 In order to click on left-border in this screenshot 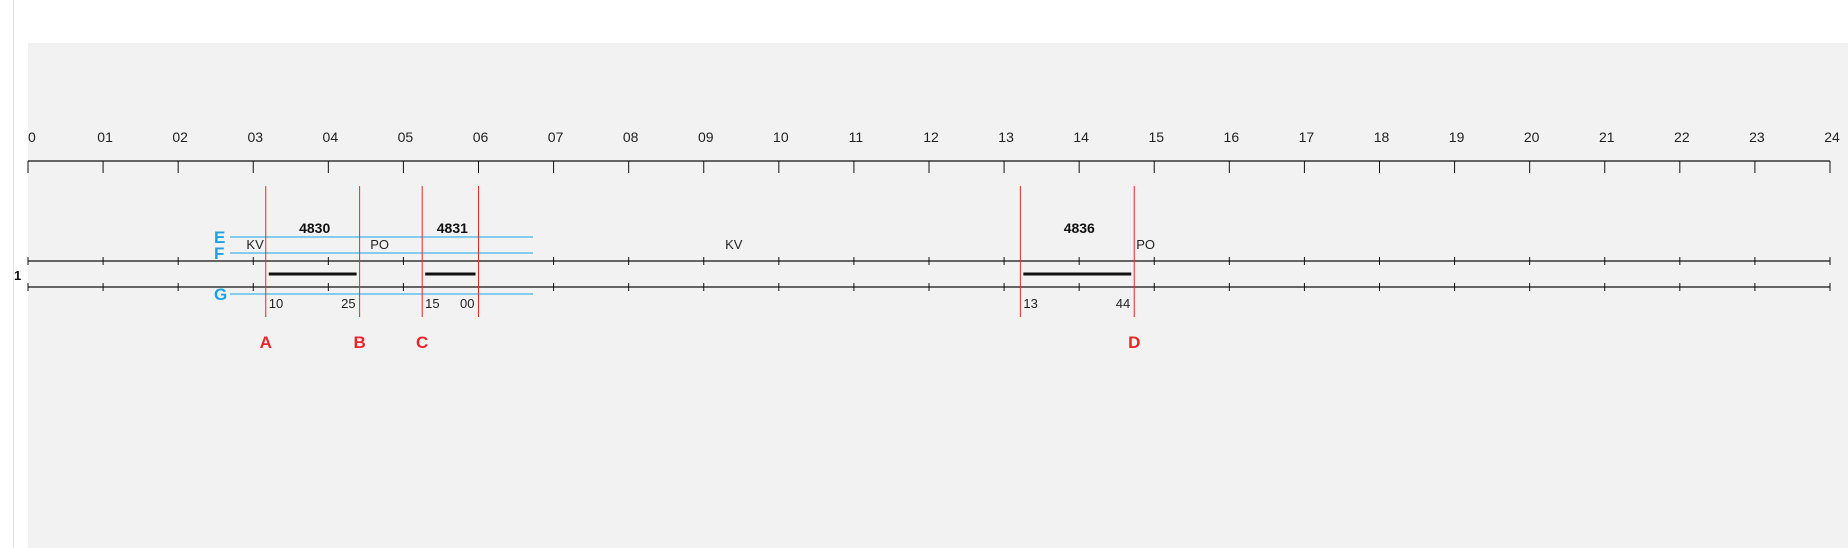, I will do `click(13, 274)`.